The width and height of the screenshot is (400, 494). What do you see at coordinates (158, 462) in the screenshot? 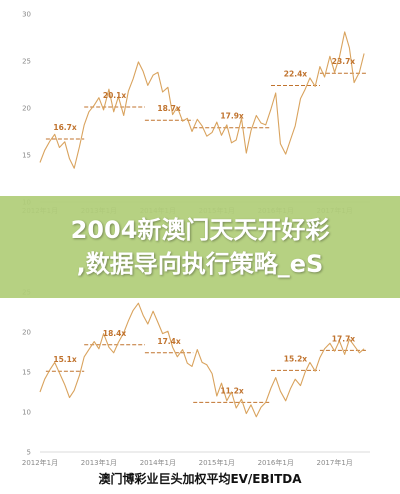
I see `bottom-xtick-label: 2014年1月` at bounding box center [158, 462].